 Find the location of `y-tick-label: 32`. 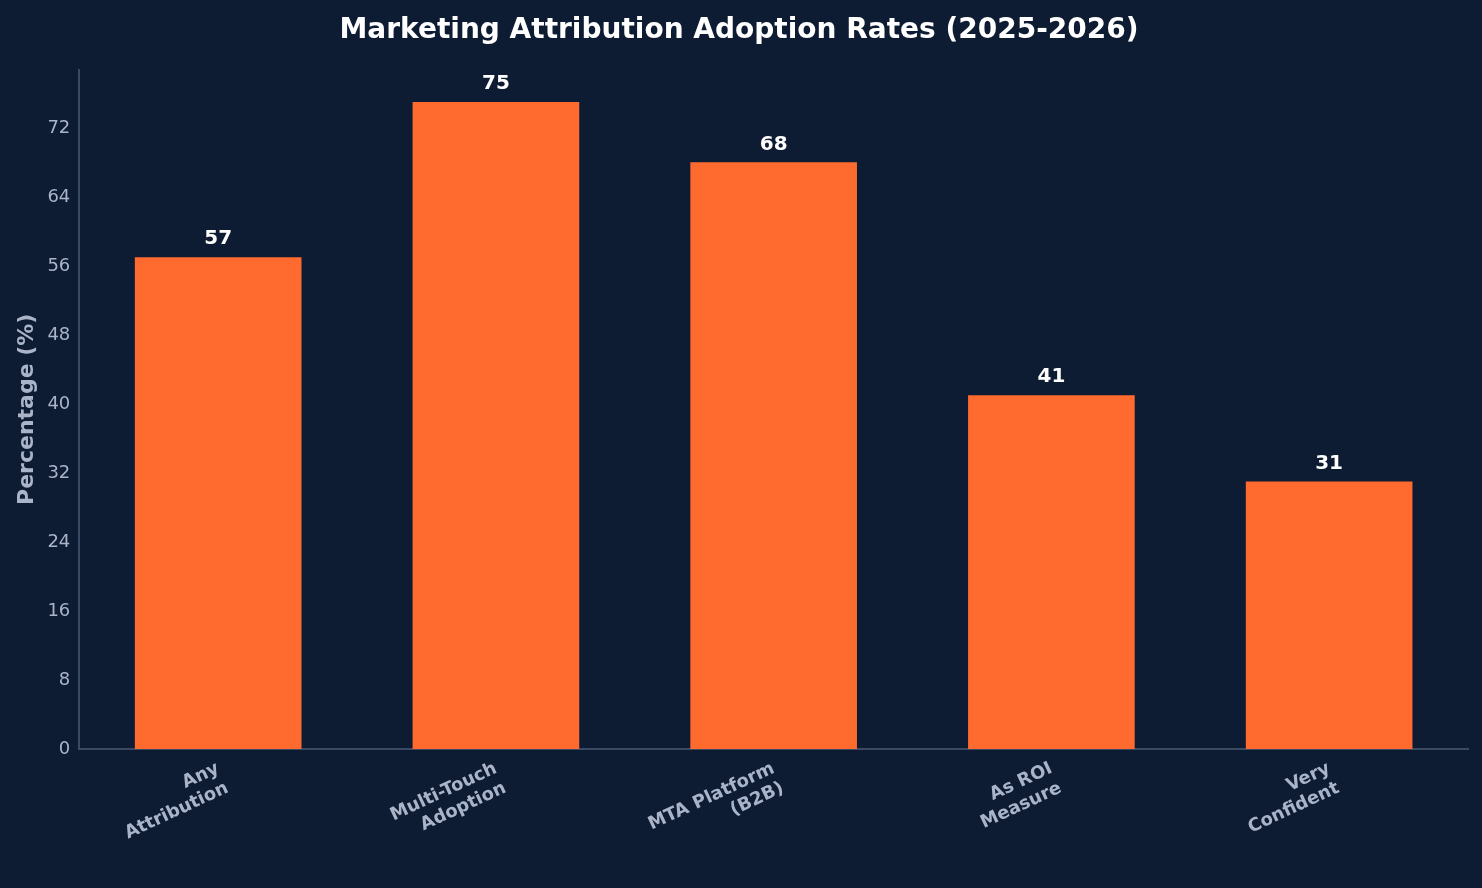

y-tick-label: 32 is located at coordinates (59, 471).